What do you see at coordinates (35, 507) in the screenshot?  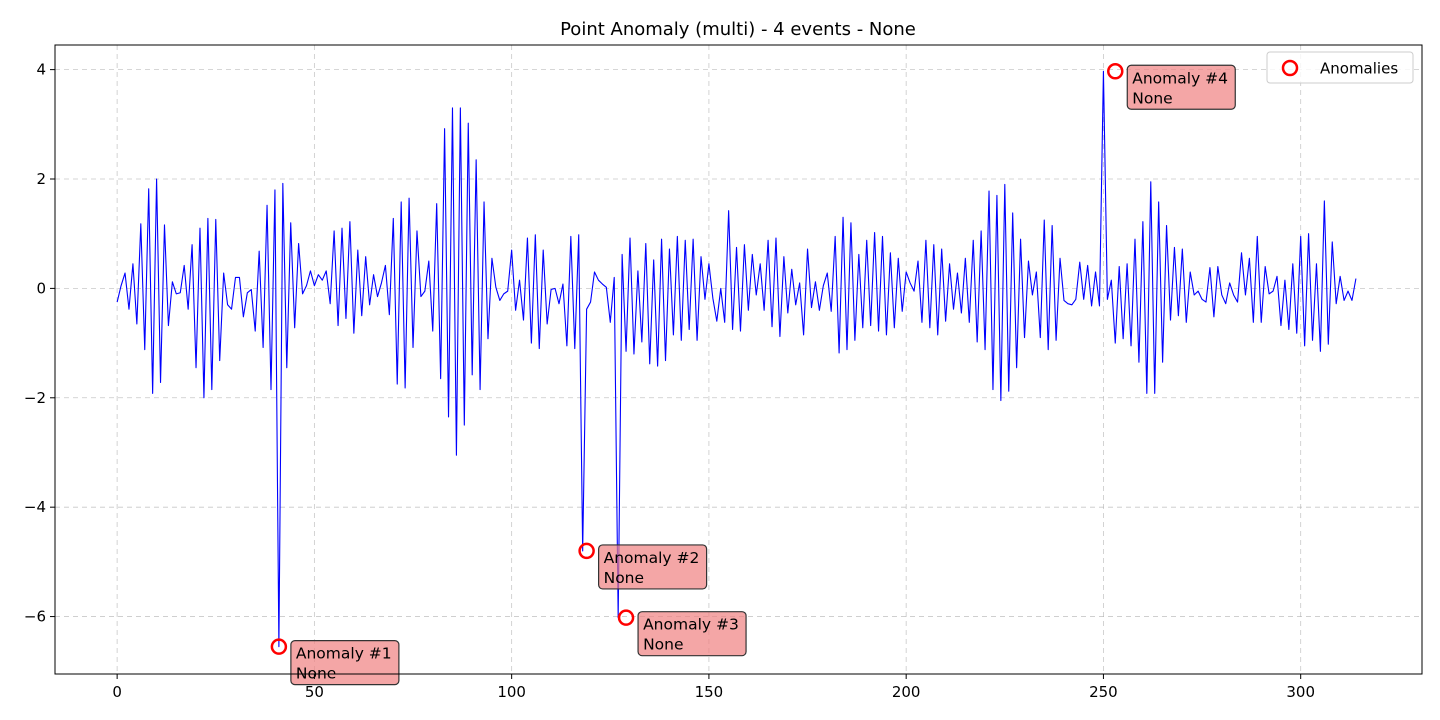 I see `y-tick-label: −4` at bounding box center [35, 507].